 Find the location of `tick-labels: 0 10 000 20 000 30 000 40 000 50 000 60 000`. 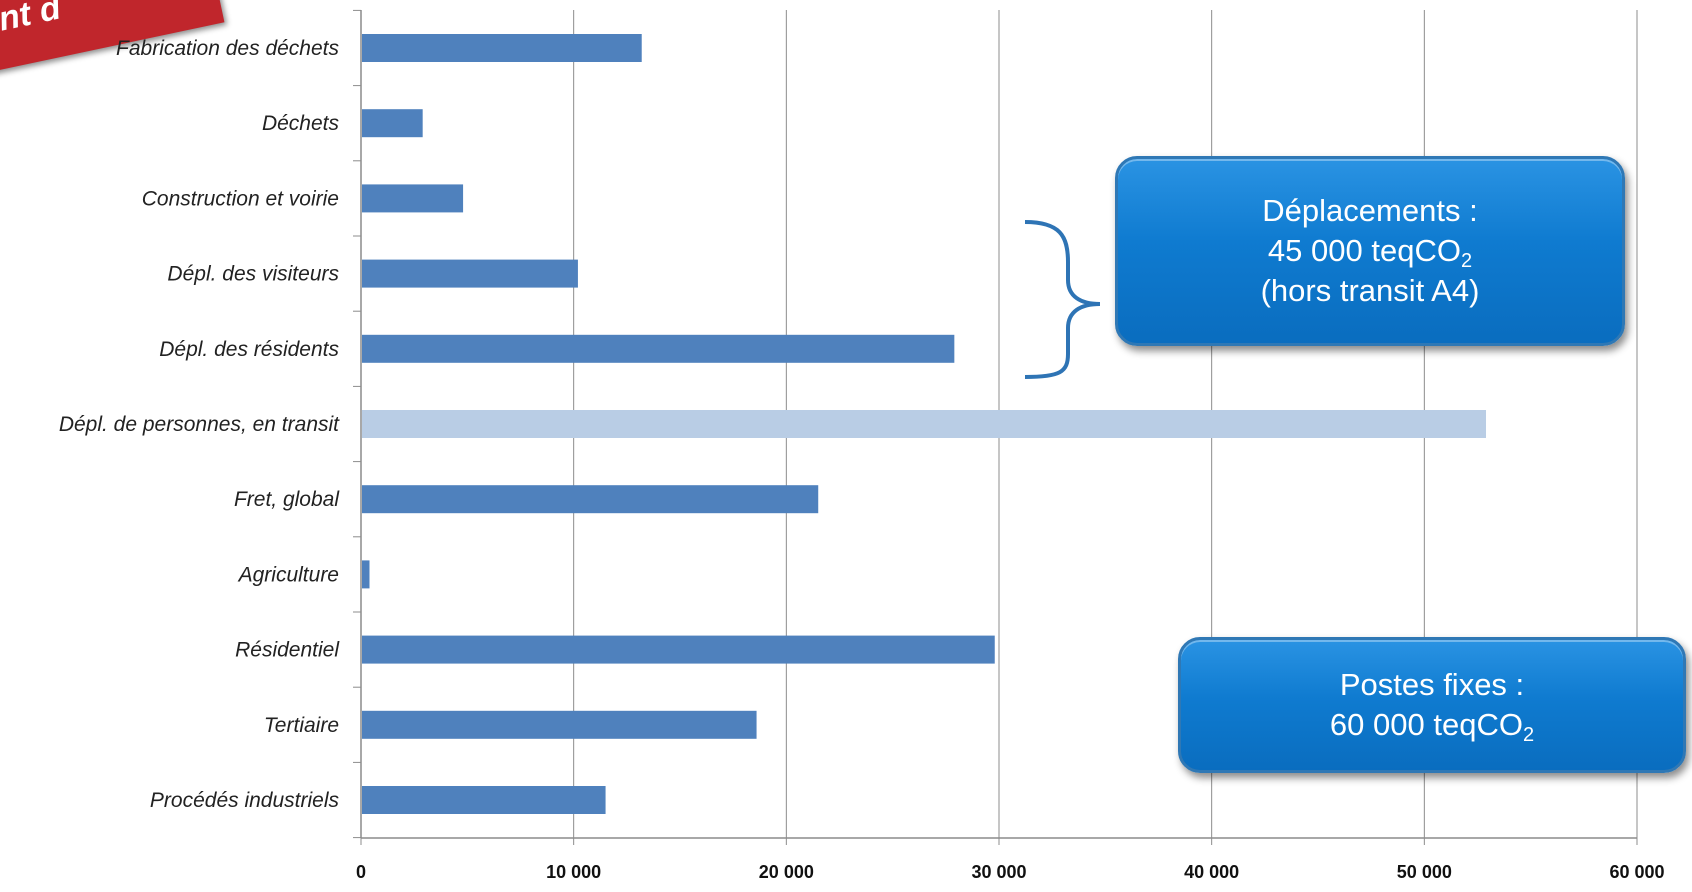

tick-labels: 0 10 000 20 000 30 000 40 000 50 000 60 000 is located at coordinates (1010, 872).